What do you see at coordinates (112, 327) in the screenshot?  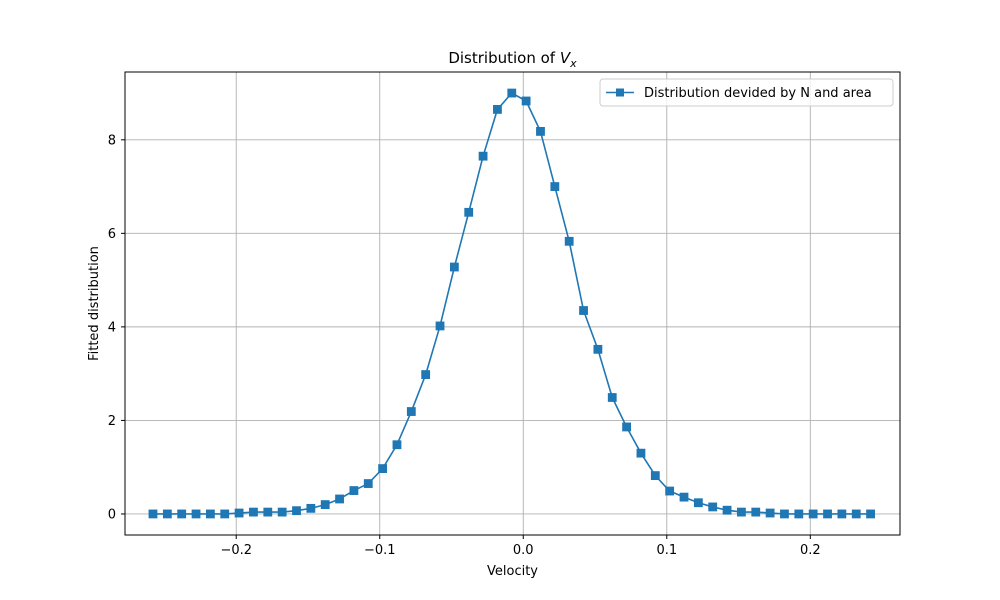 I see `y-tick-label: 4` at bounding box center [112, 327].